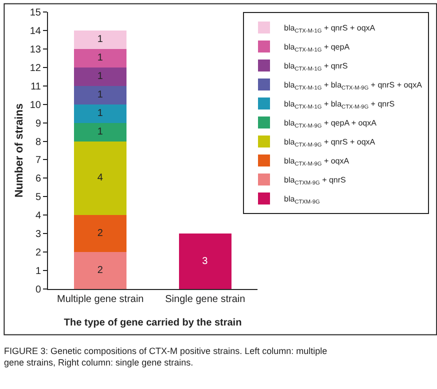  Describe the element at coordinates (36, 31) in the screenshot. I see `y-tick-label: 14` at that location.